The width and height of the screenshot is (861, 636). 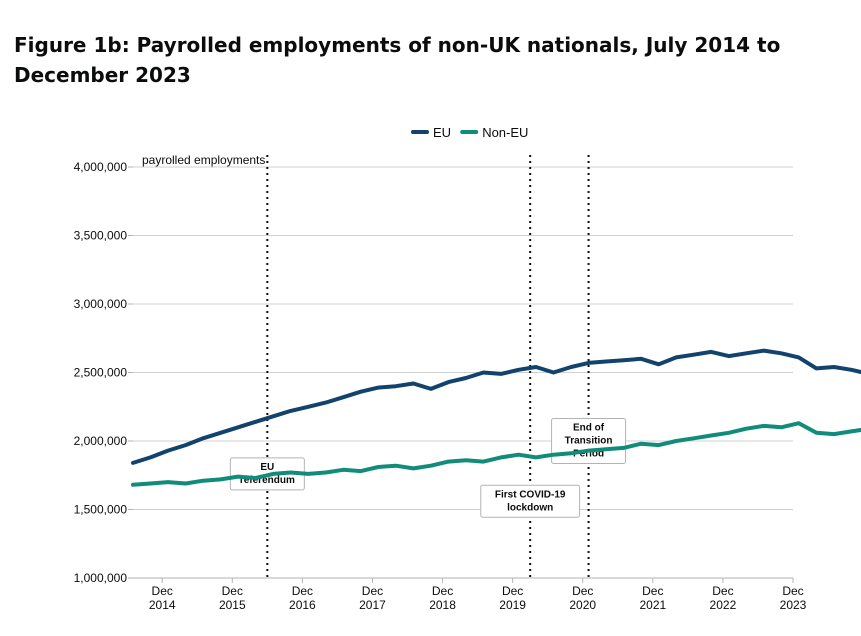 I want to click on x-tick-label: Dec 2017, so click(x=372, y=598).